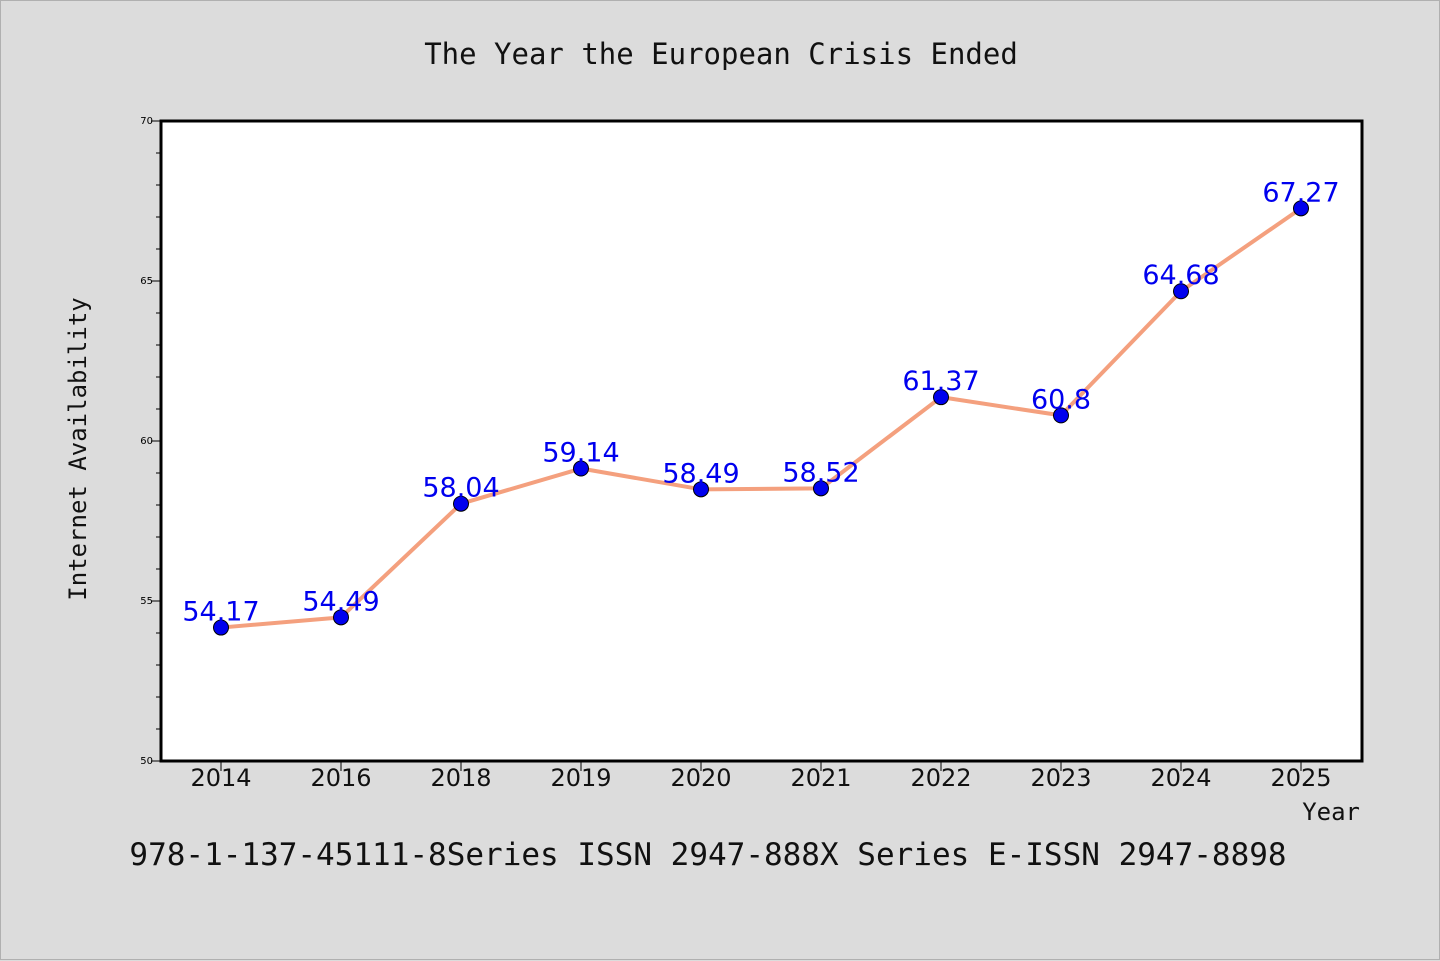 Image resolution: width=1440 pixels, height=961 pixels. Describe the element at coordinates (460, 778) in the screenshot. I see `x-tick-label: 2018` at that location.